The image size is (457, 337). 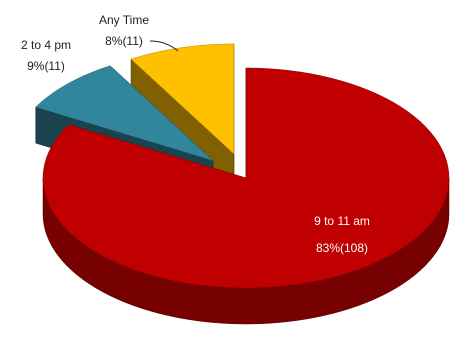 What do you see at coordinates (46, 66) in the screenshot?
I see `slice-label-value-2-to-4-pm: 9%(11)` at bounding box center [46, 66].